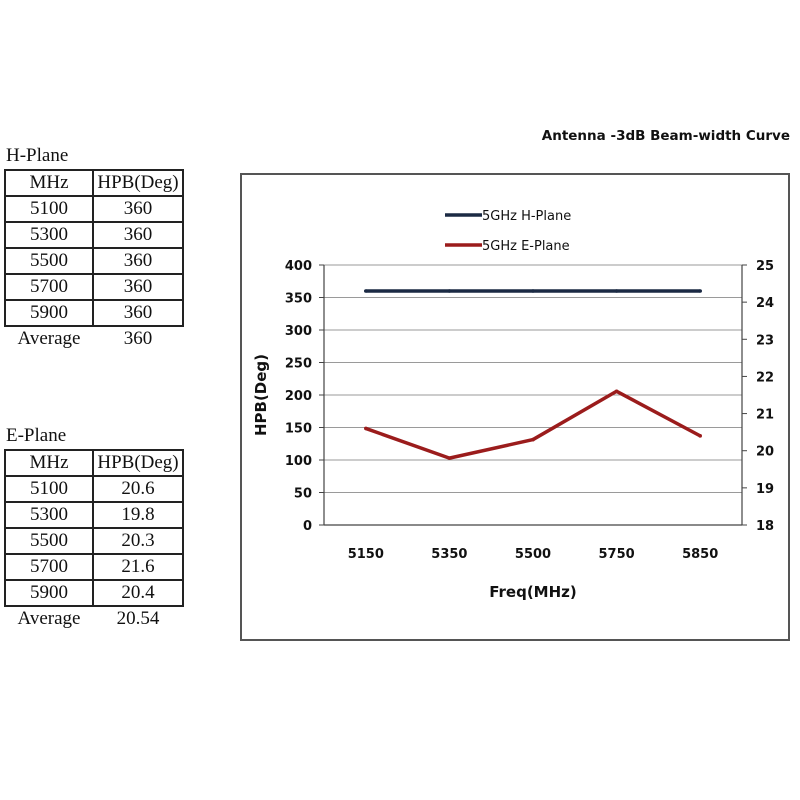 This screenshot has height=800, width=800. I want to click on table-row: 5500 360, so click(94, 261).